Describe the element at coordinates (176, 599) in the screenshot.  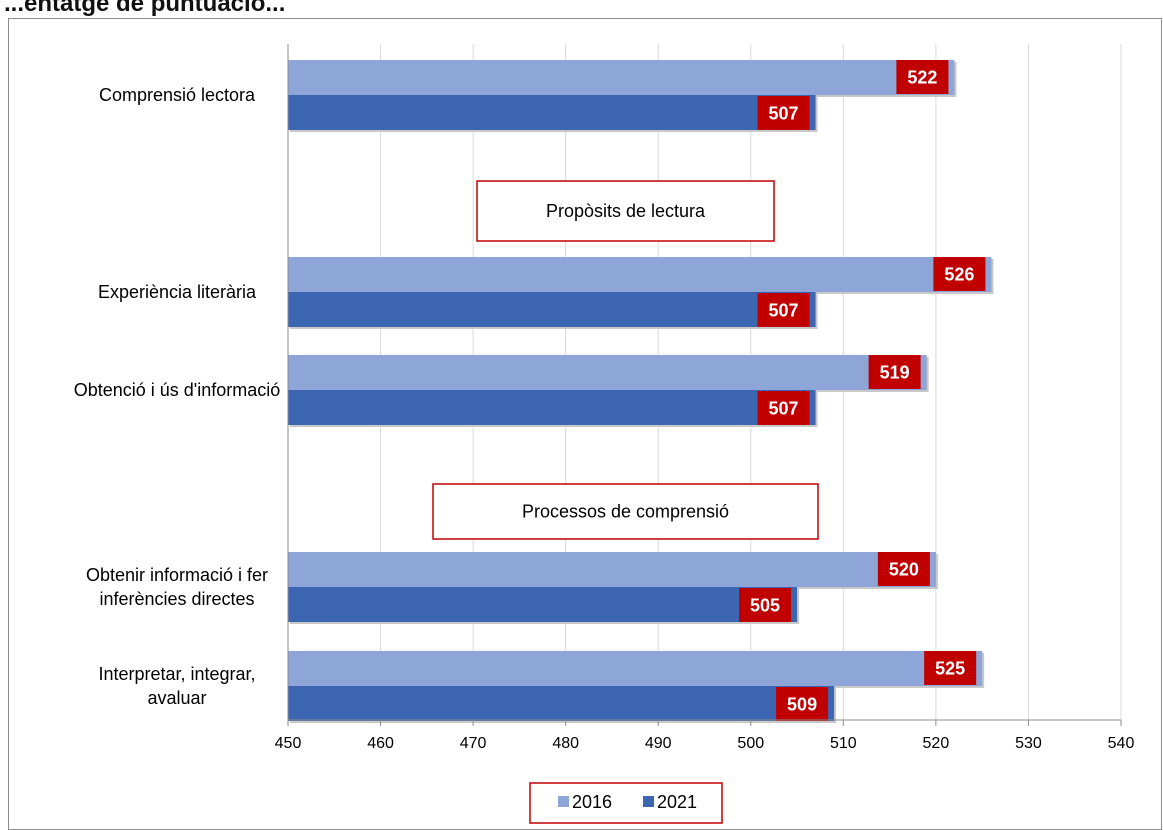
I see `category-label: inferències directes` at that location.